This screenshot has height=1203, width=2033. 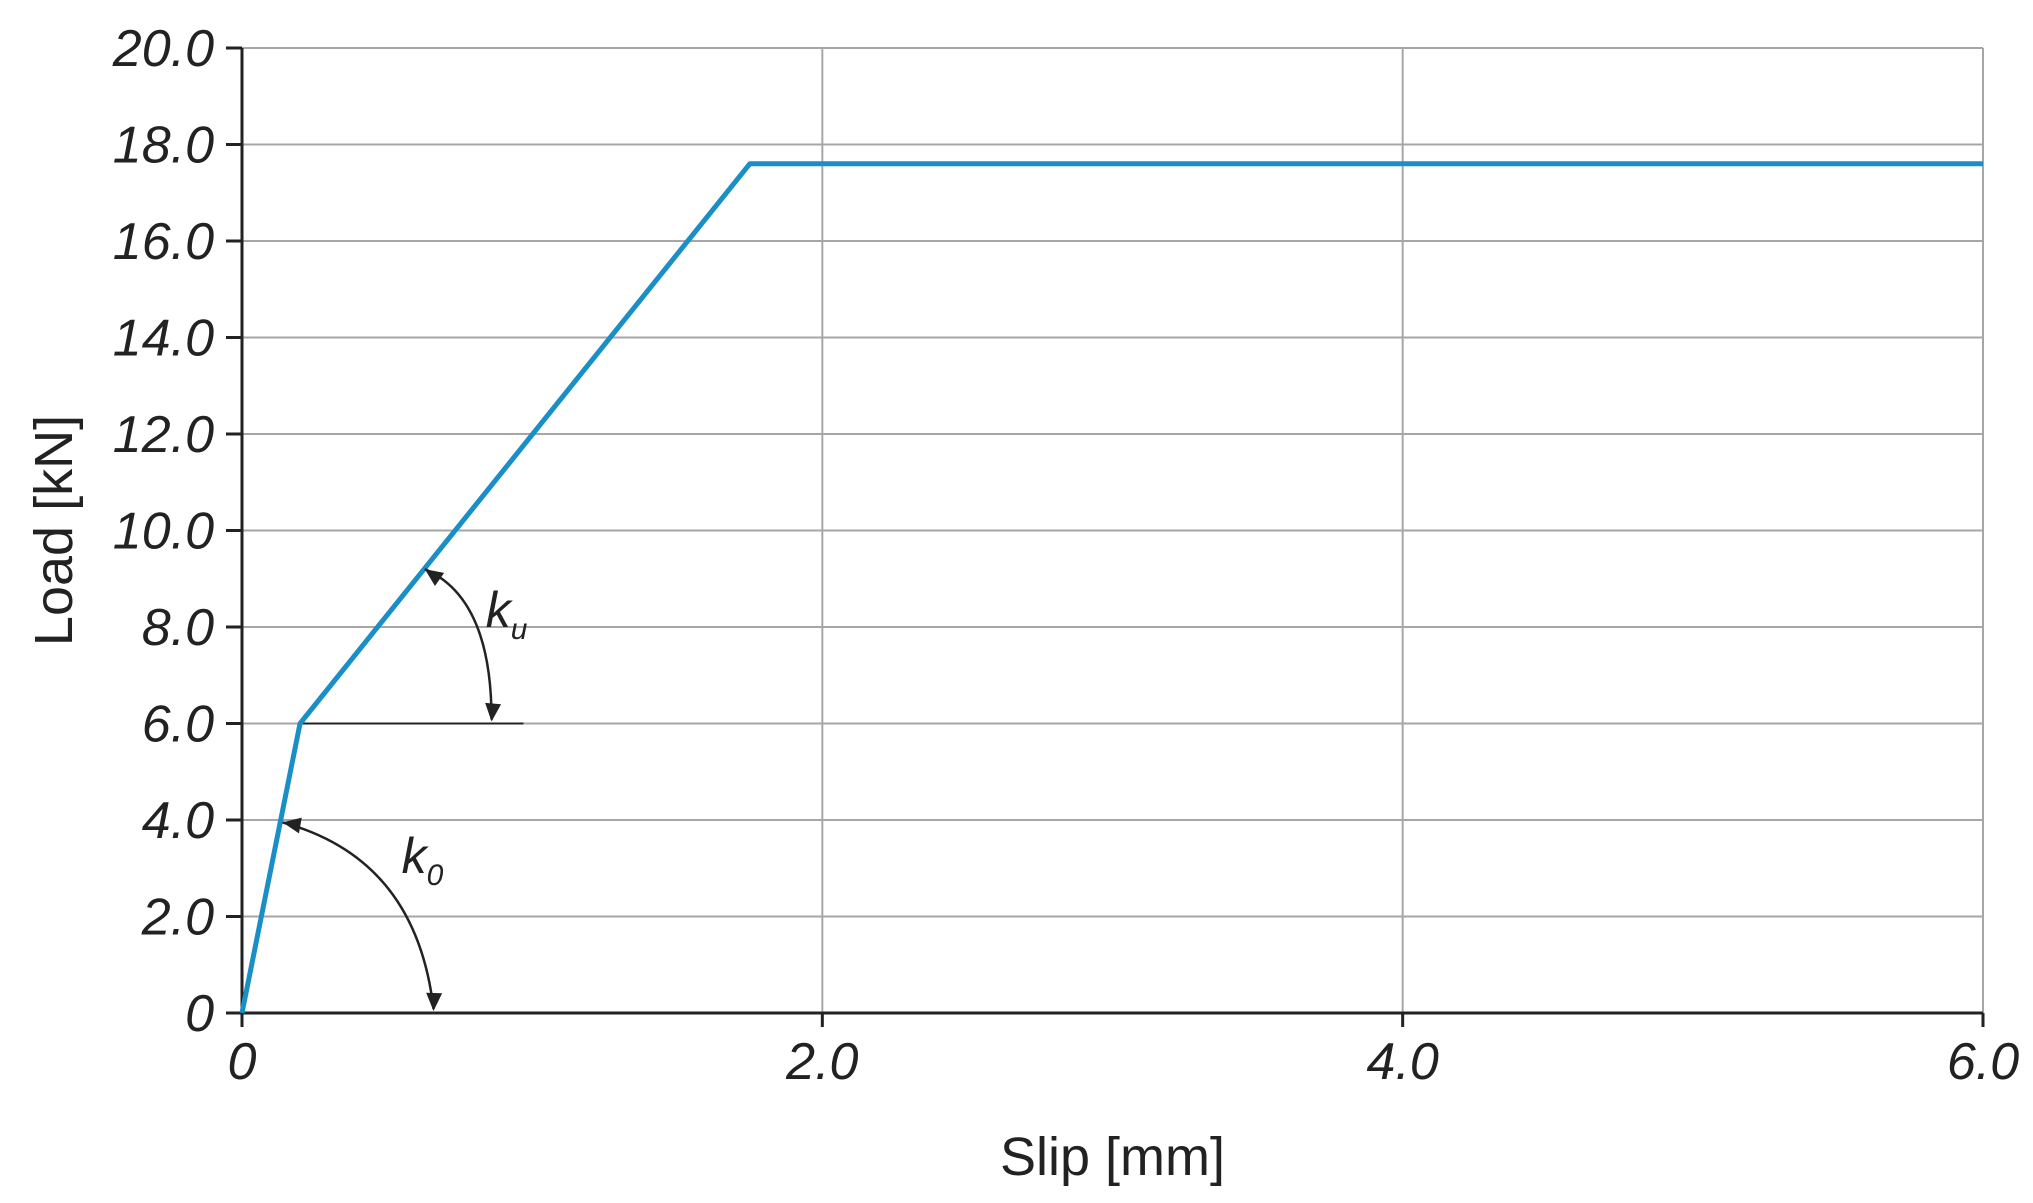 What do you see at coordinates (163, 532) in the screenshot?
I see `y-tick-label: 10.0` at bounding box center [163, 532].